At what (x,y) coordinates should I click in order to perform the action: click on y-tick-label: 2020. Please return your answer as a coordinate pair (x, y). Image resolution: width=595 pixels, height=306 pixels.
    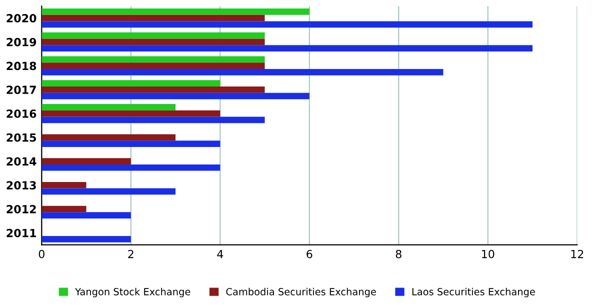
    Looking at the image, I should click on (21, 18).